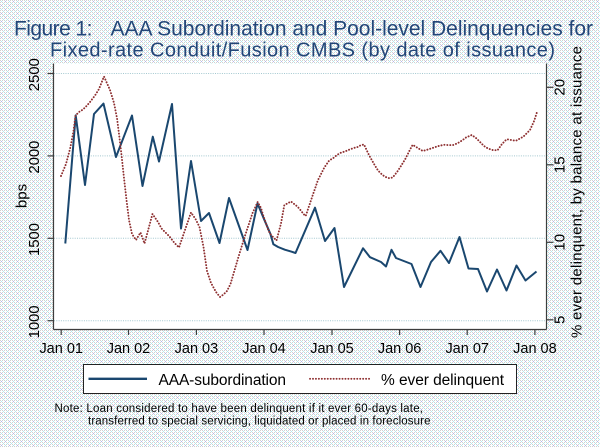 The image size is (600, 447). Describe the element at coordinates (60, 349) in the screenshot. I see `svg-text: Jan 01` at that location.